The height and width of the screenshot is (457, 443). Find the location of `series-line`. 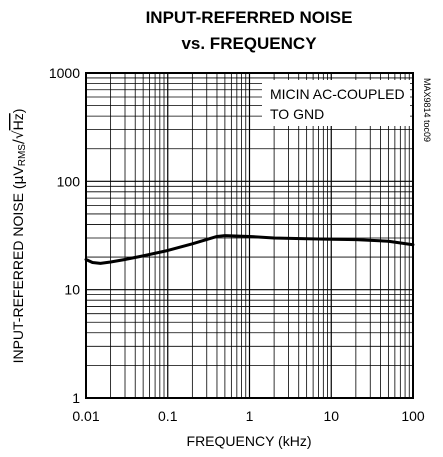

series-line is located at coordinates (249, 249).